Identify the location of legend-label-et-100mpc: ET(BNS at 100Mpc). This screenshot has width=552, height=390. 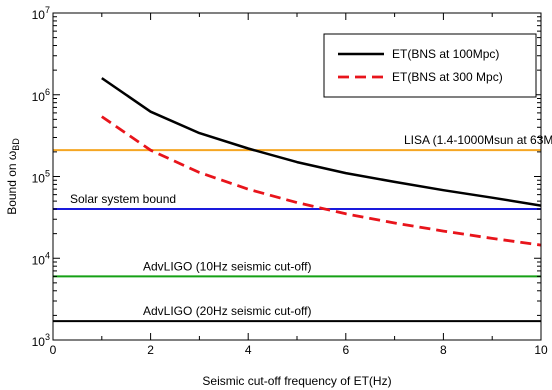
(445, 54).